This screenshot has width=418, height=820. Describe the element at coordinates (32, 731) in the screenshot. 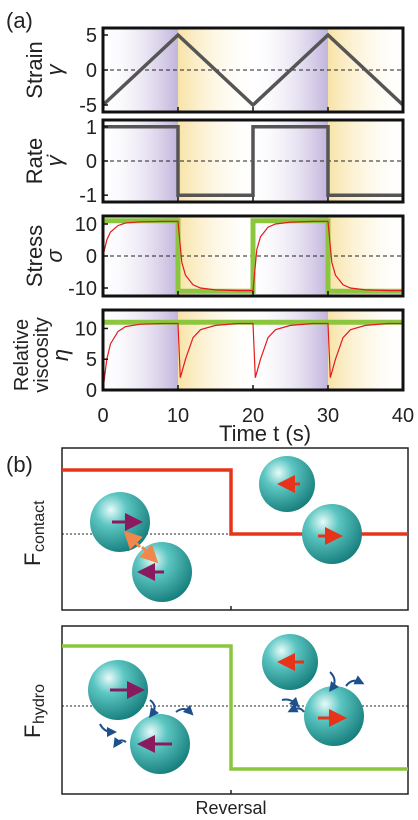

I see `hydro-ylabel-main: F` at that location.